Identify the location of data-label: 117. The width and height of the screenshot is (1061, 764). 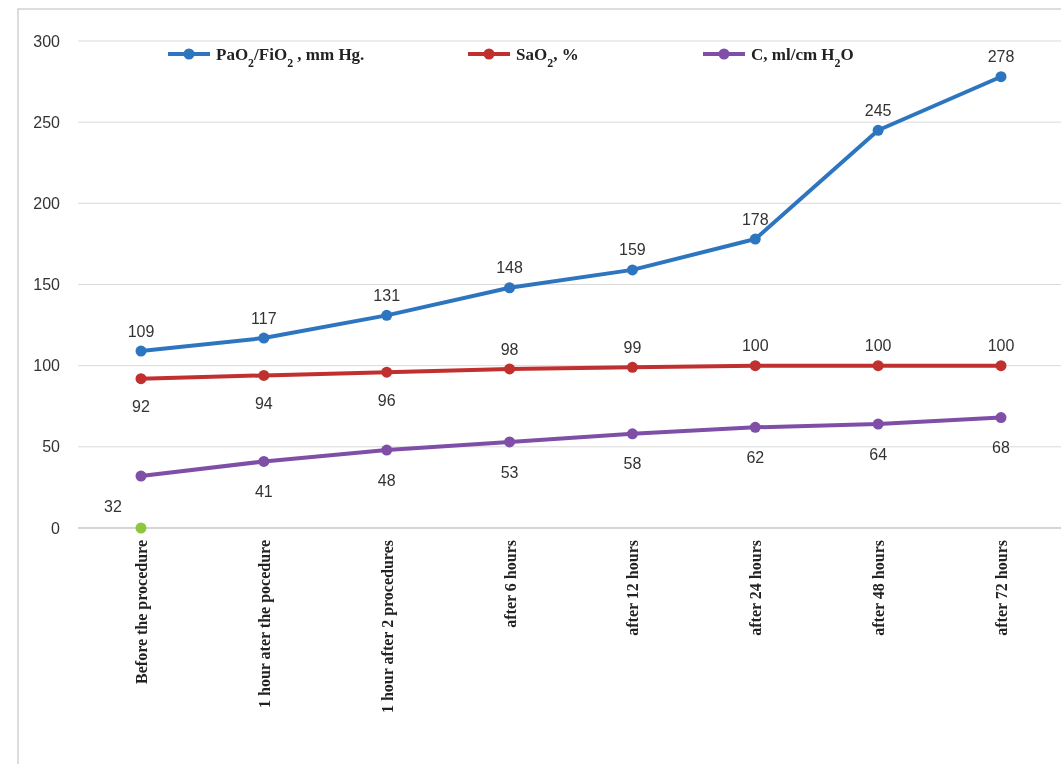
(264, 318).